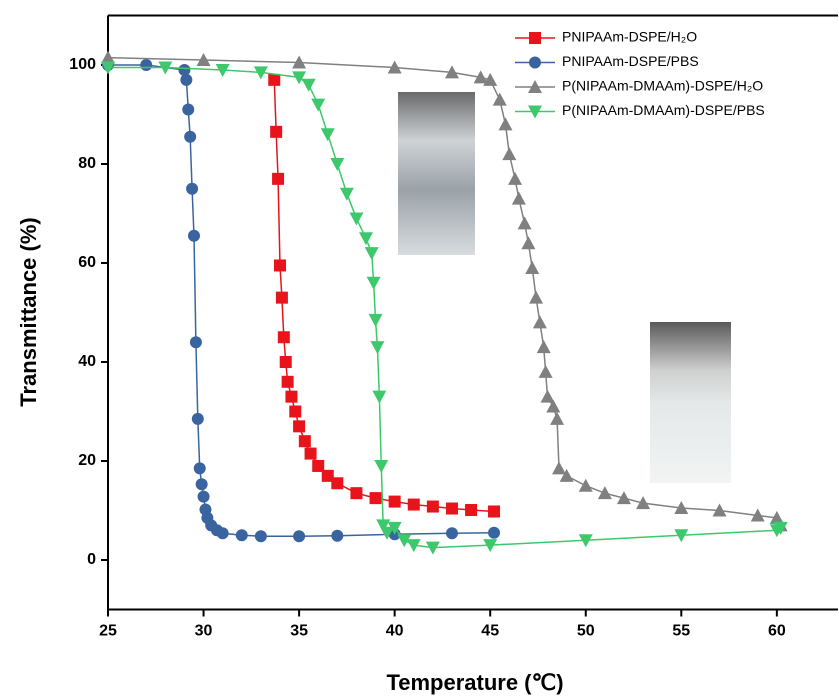 The height and width of the screenshot is (698, 839). Describe the element at coordinates (681, 631) in the screenshot. I see `x-tick-label: 55` at that location.